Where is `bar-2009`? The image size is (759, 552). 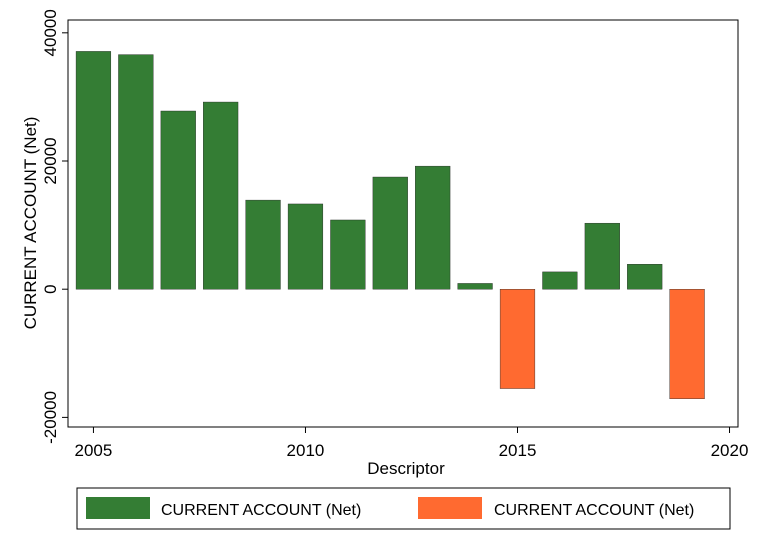 bar-2009 is located at coordinates (263, 244).